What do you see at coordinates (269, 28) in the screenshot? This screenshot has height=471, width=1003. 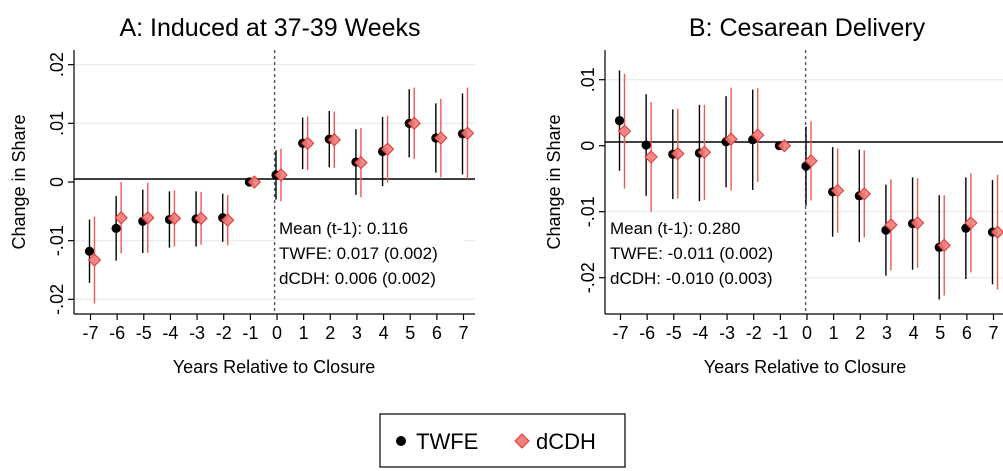 I see `panel-a-title: A: Induced at 37-39 Weeks` at bounding box center [269, 28].